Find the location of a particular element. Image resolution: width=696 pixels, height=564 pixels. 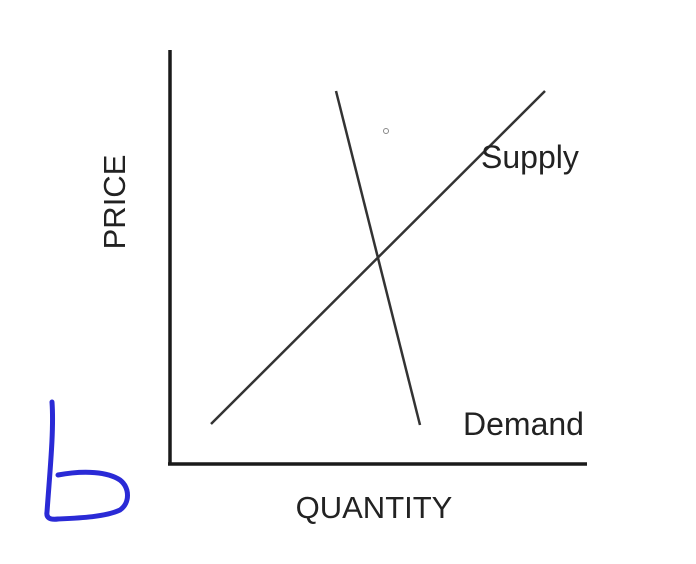

demand-curve is located at coordinates (378, 258).